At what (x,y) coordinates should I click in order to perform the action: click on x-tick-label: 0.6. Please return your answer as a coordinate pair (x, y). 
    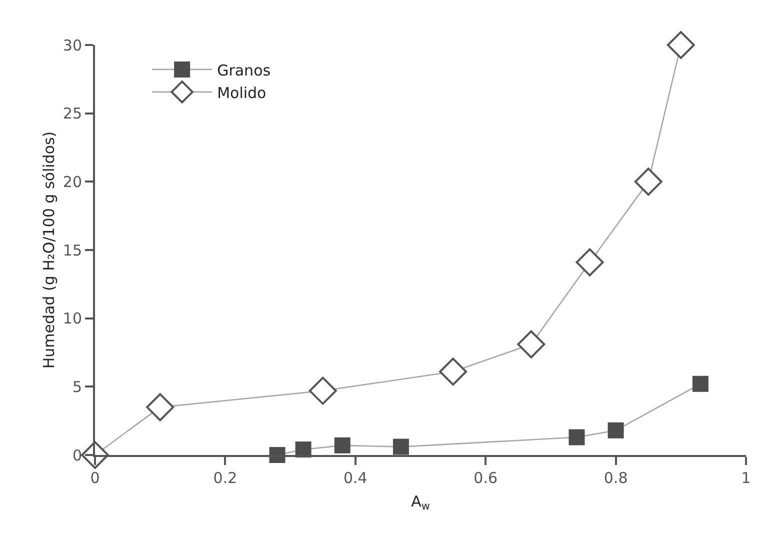
    Looking at the image, I should click on (486, 478).